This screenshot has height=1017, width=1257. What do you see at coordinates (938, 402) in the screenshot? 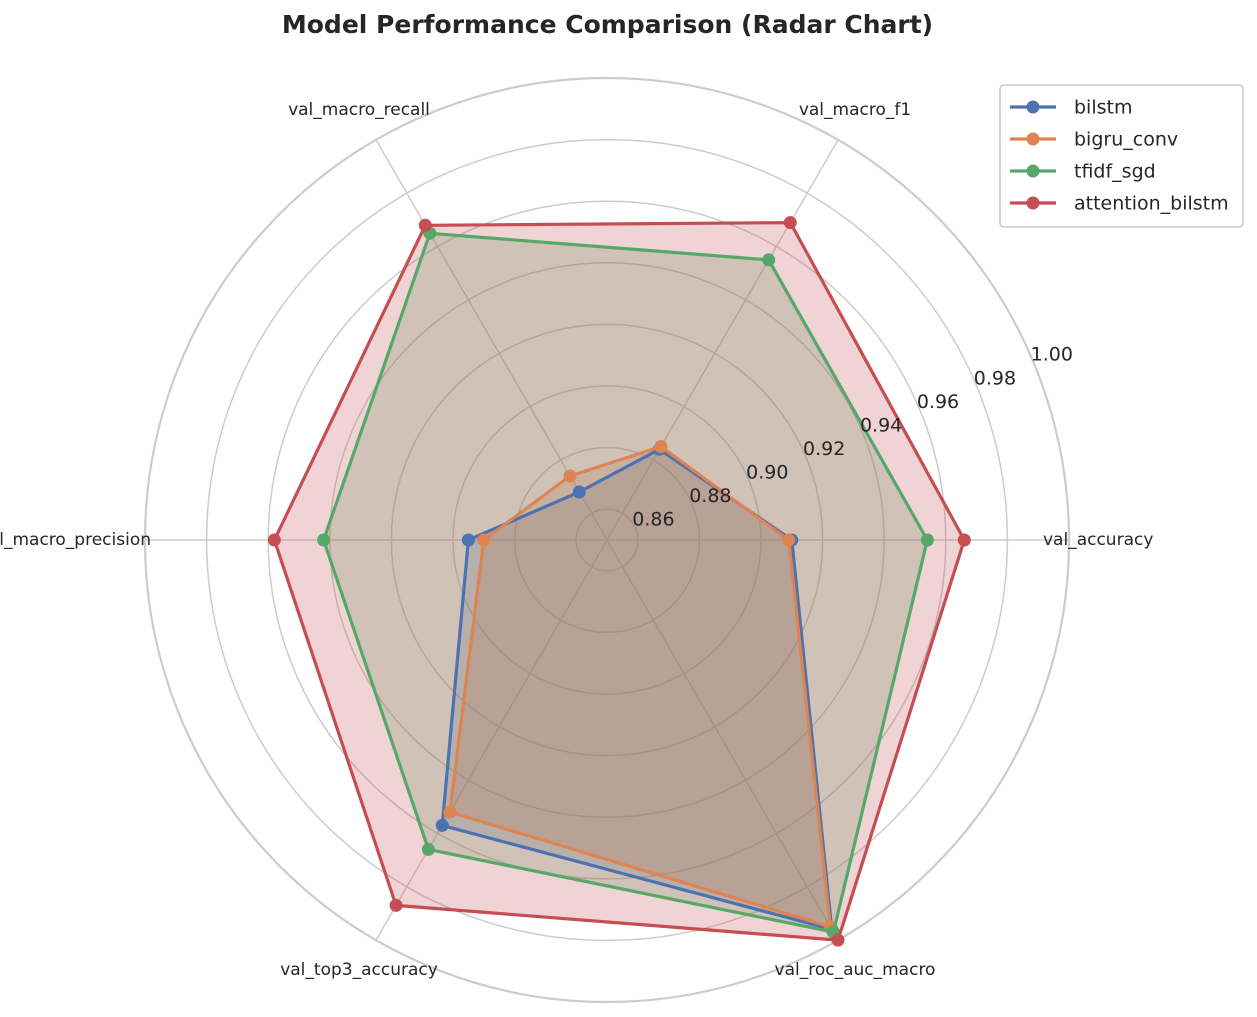
I see `radial-tick-label: 0.96` at bounding box center [938, 402].